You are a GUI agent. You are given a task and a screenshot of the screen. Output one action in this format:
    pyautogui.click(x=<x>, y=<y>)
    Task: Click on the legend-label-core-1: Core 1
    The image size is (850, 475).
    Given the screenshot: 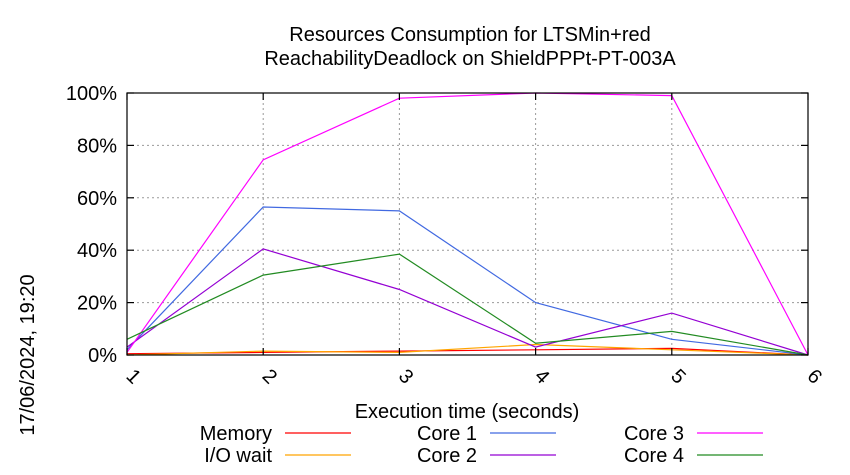 What is the action you would take?
    pyautogui.click(x=447, y=434)
    